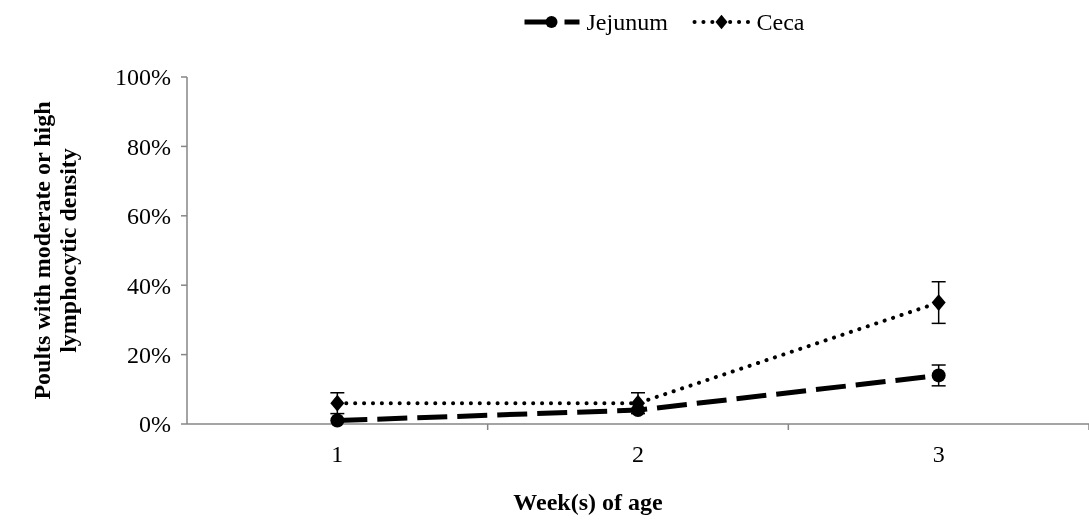 The height and width of the screenshot is (521, 1089). I want to click on y-axis-title: Poults with moderate or high lymphocytic density, so click(55, 250).